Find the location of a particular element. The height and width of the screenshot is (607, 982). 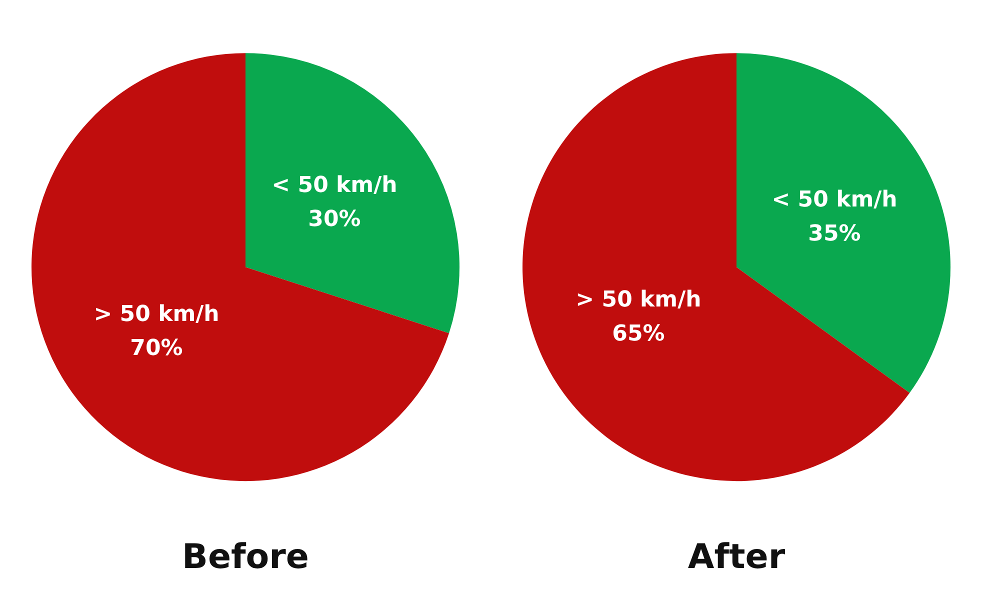

data-label: 65% is located at coordinates (638, 334).